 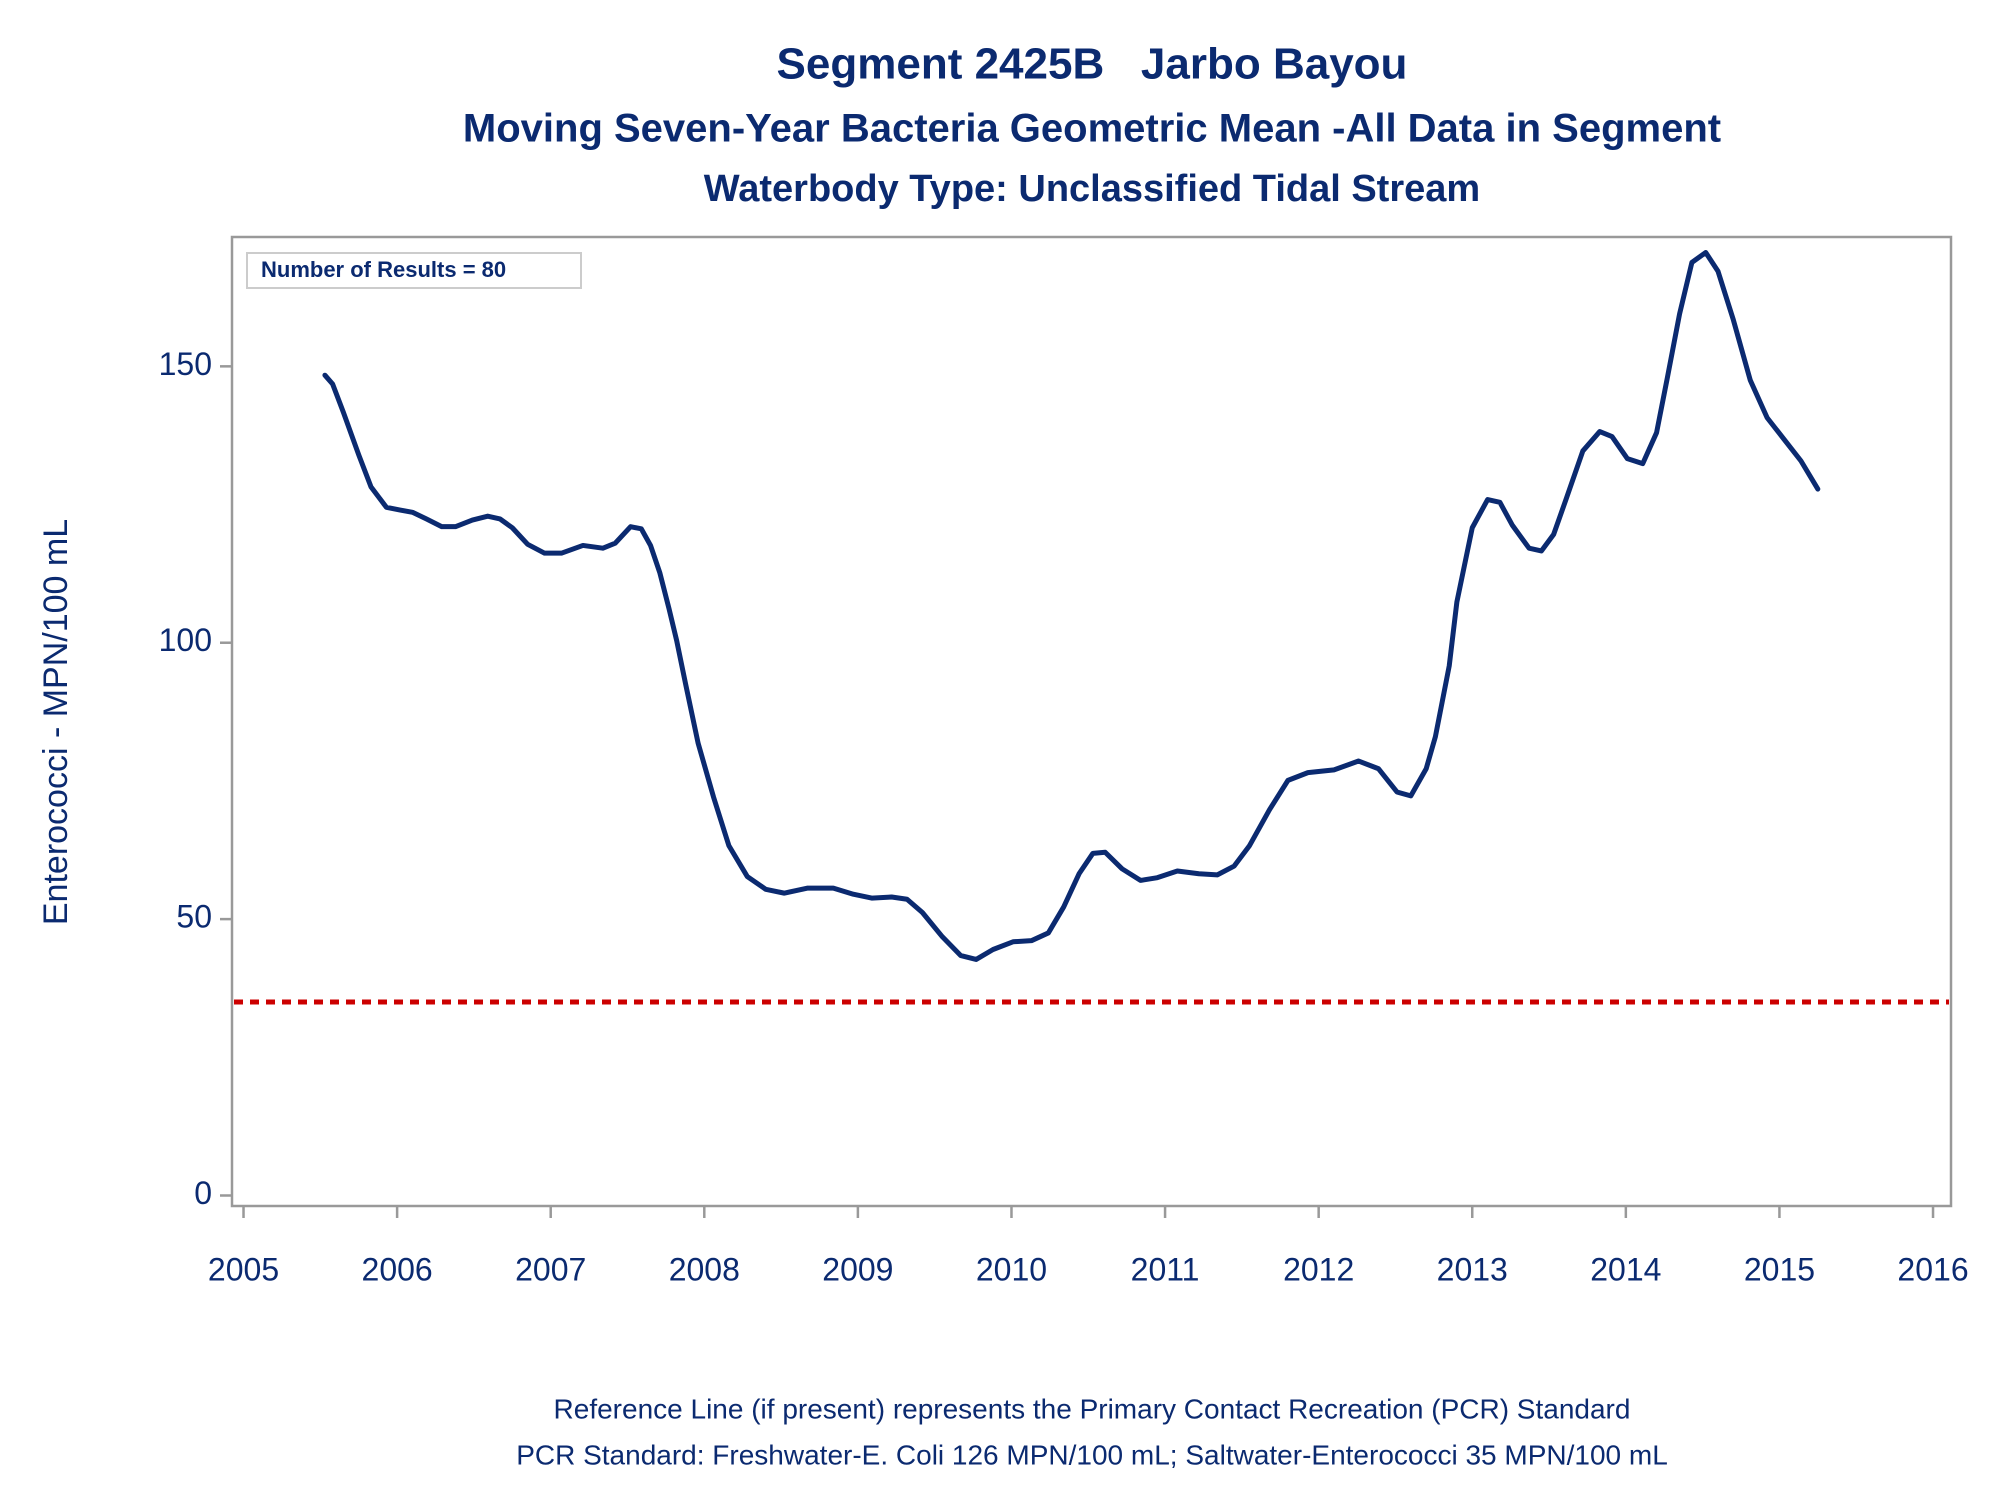 What do you see at coordinates (185, 640) in the screenshot?
I see `y-tick-label: 100` at bounding box center [185, 640].